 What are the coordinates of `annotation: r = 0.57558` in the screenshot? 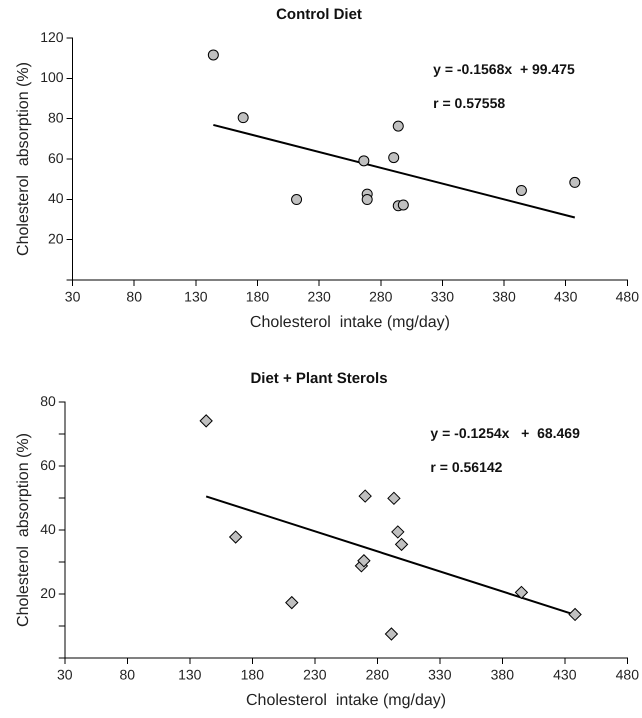 It's located at (469, 102).